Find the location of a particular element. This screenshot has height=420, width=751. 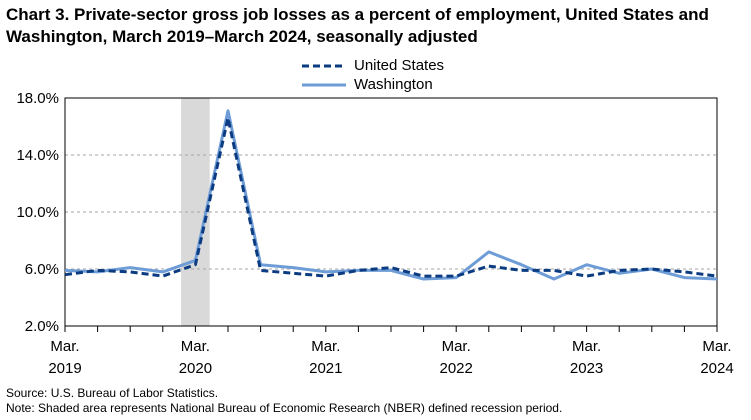

x-tick-label: 2024 is located at coordinates (716, 368).